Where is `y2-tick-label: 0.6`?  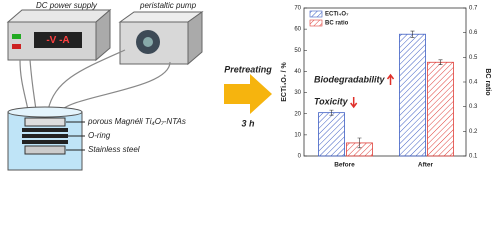 y2-tick-label: 0.6 is located at coordinates (473, 33).